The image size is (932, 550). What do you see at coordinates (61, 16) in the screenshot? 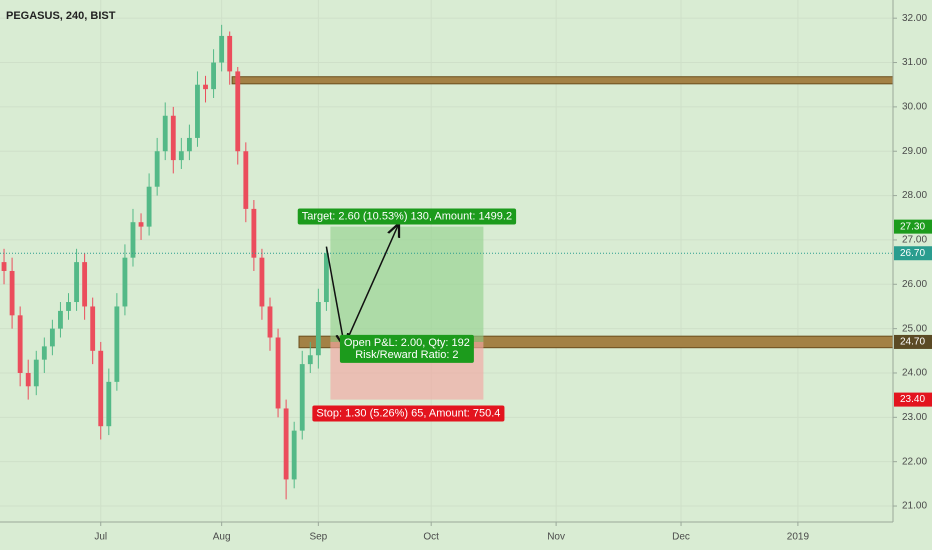
I see `chart-title: PEGASUS, 240, BIST` at bounding box center [61, 16].